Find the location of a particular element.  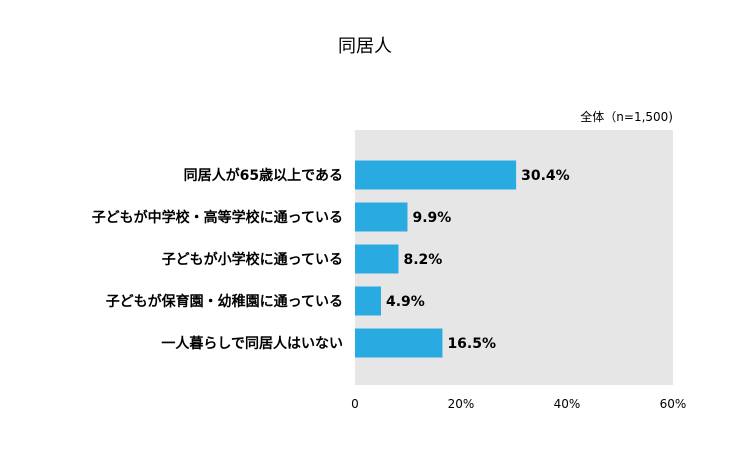

x-tick-label: 40% is located at coordinates (567, 404).